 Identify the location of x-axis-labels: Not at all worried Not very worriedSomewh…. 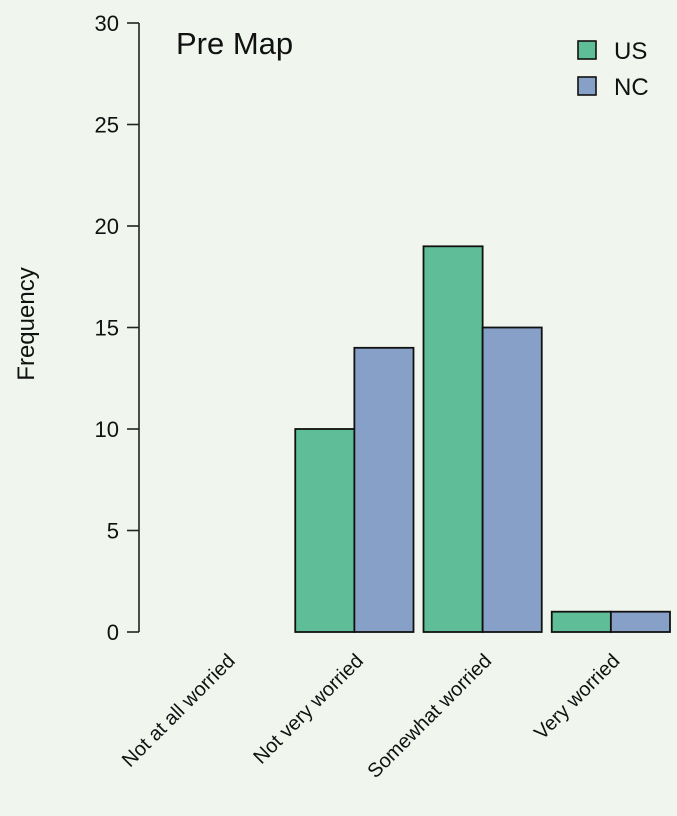
(371, 716).